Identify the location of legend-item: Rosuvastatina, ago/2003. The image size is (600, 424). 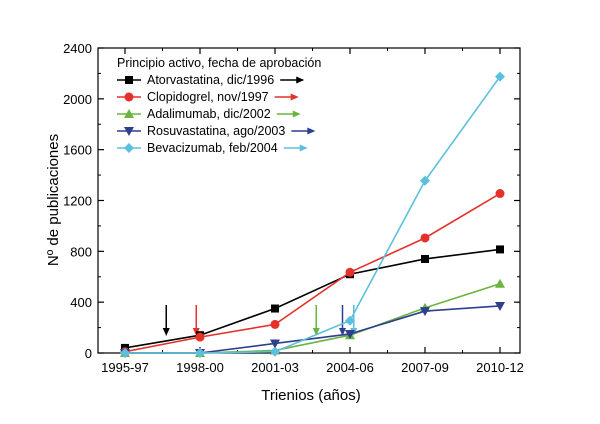
(216, 131).